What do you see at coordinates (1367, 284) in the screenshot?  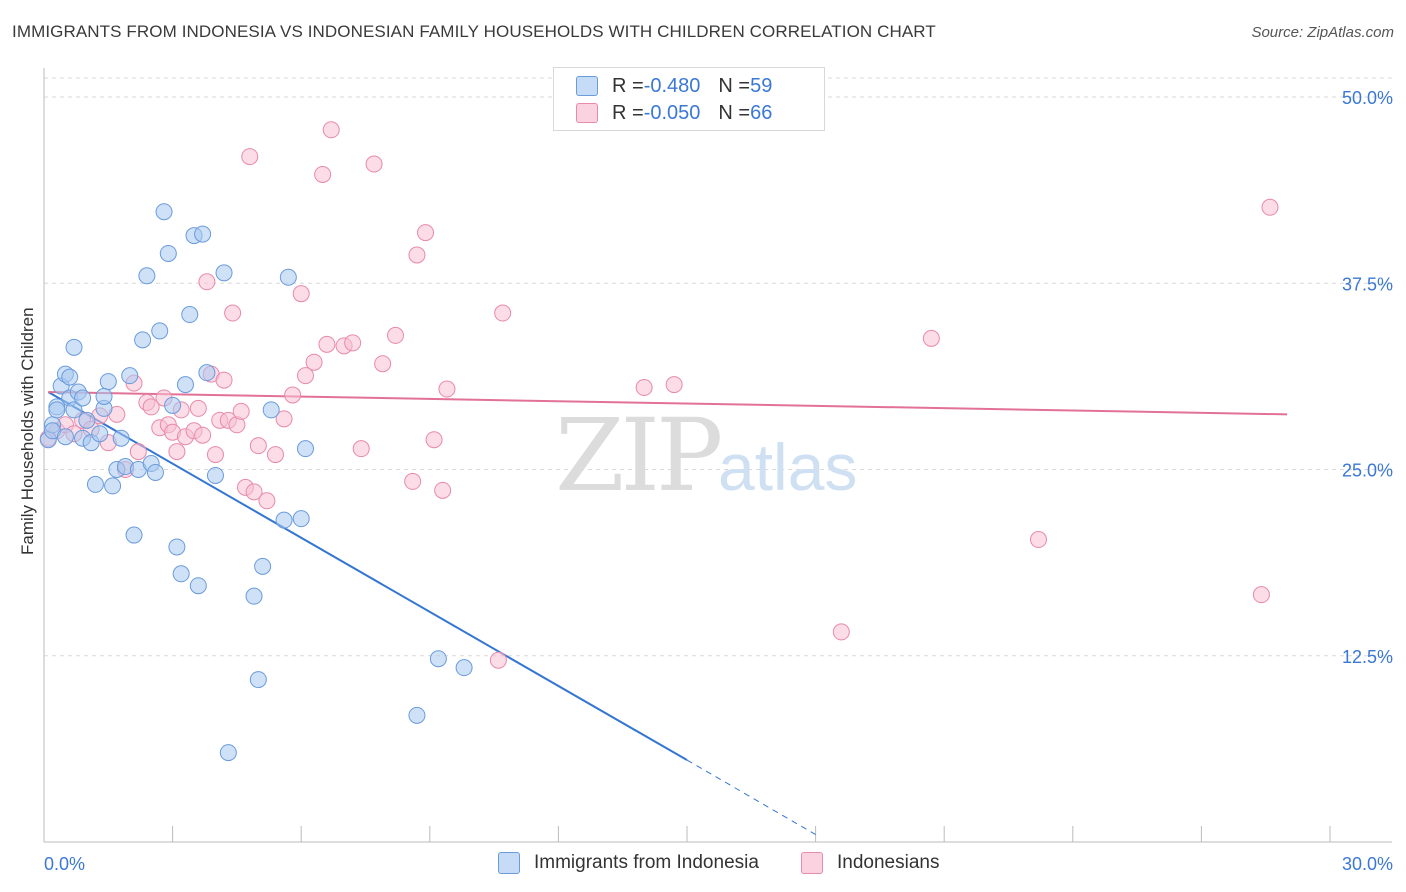 I see `y-tick-label: 37.5%` at bounding box center [1367, 284].